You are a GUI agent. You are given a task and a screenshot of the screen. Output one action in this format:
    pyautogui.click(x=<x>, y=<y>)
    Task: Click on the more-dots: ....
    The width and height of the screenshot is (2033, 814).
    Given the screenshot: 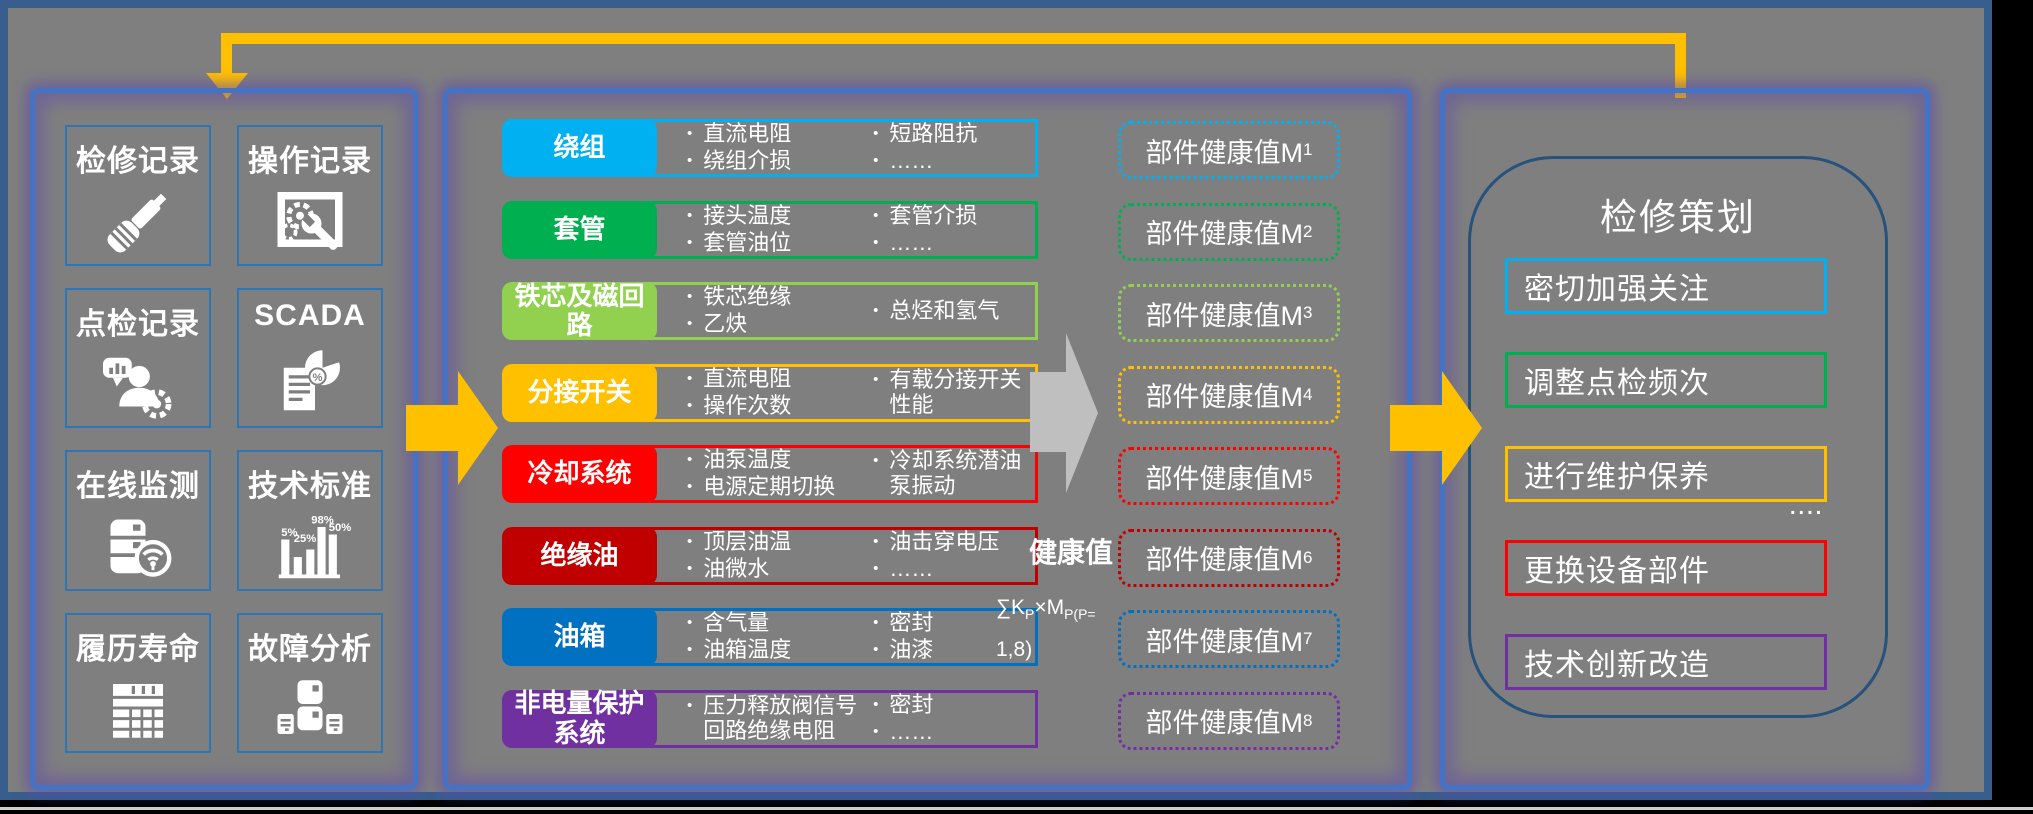 What is the action you would take?
    pyautogui.click(x=1807, y=508)
    